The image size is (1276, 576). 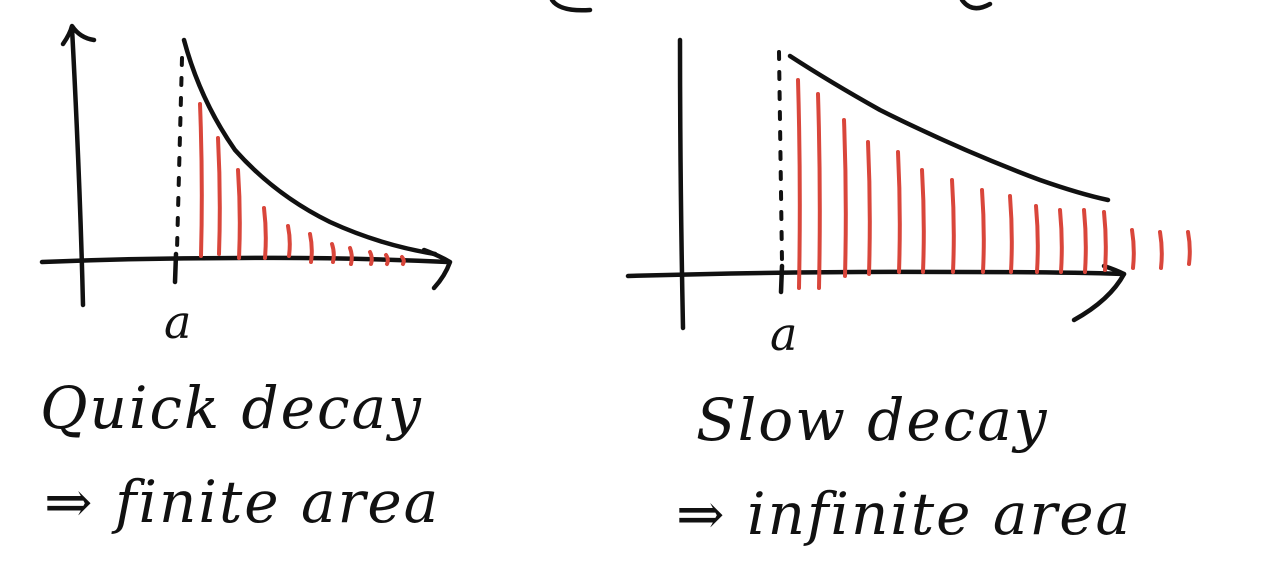 I want to click on slow-decay-caption: Slow decay, so click(x=872, y=420).